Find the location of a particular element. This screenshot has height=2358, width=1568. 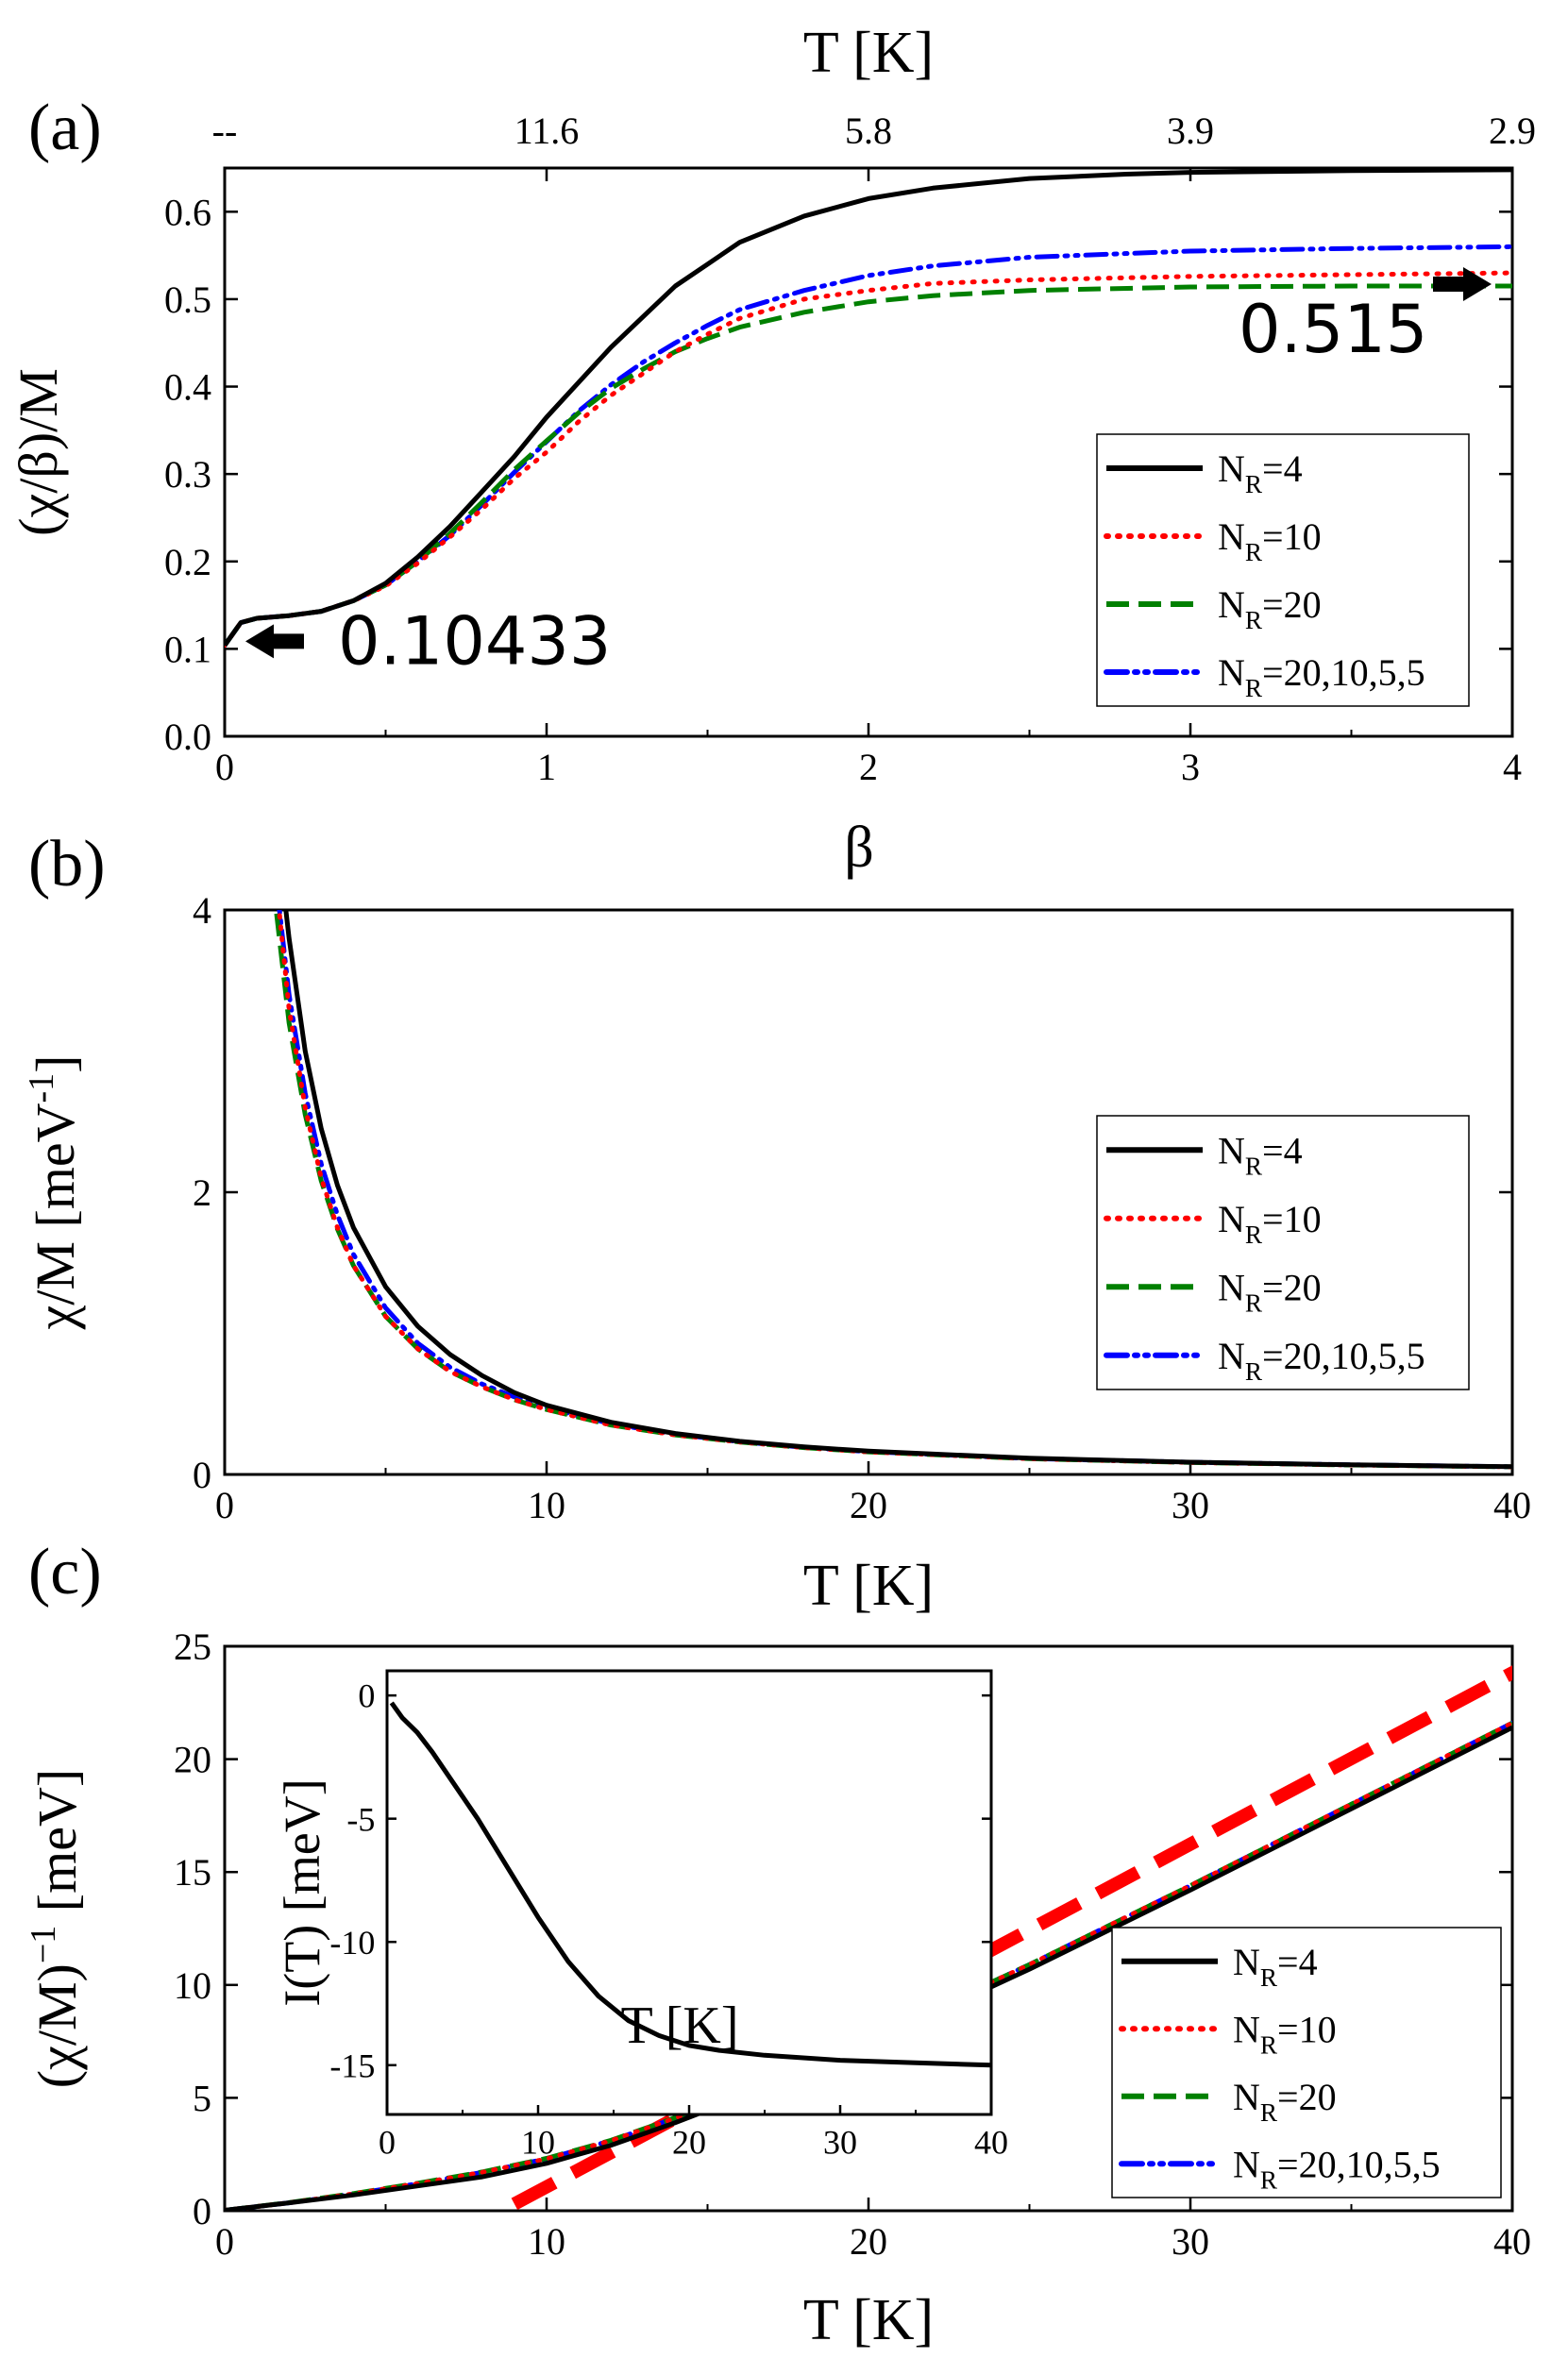

y-tick-label: 15 is located at coordinates (192, 1872).